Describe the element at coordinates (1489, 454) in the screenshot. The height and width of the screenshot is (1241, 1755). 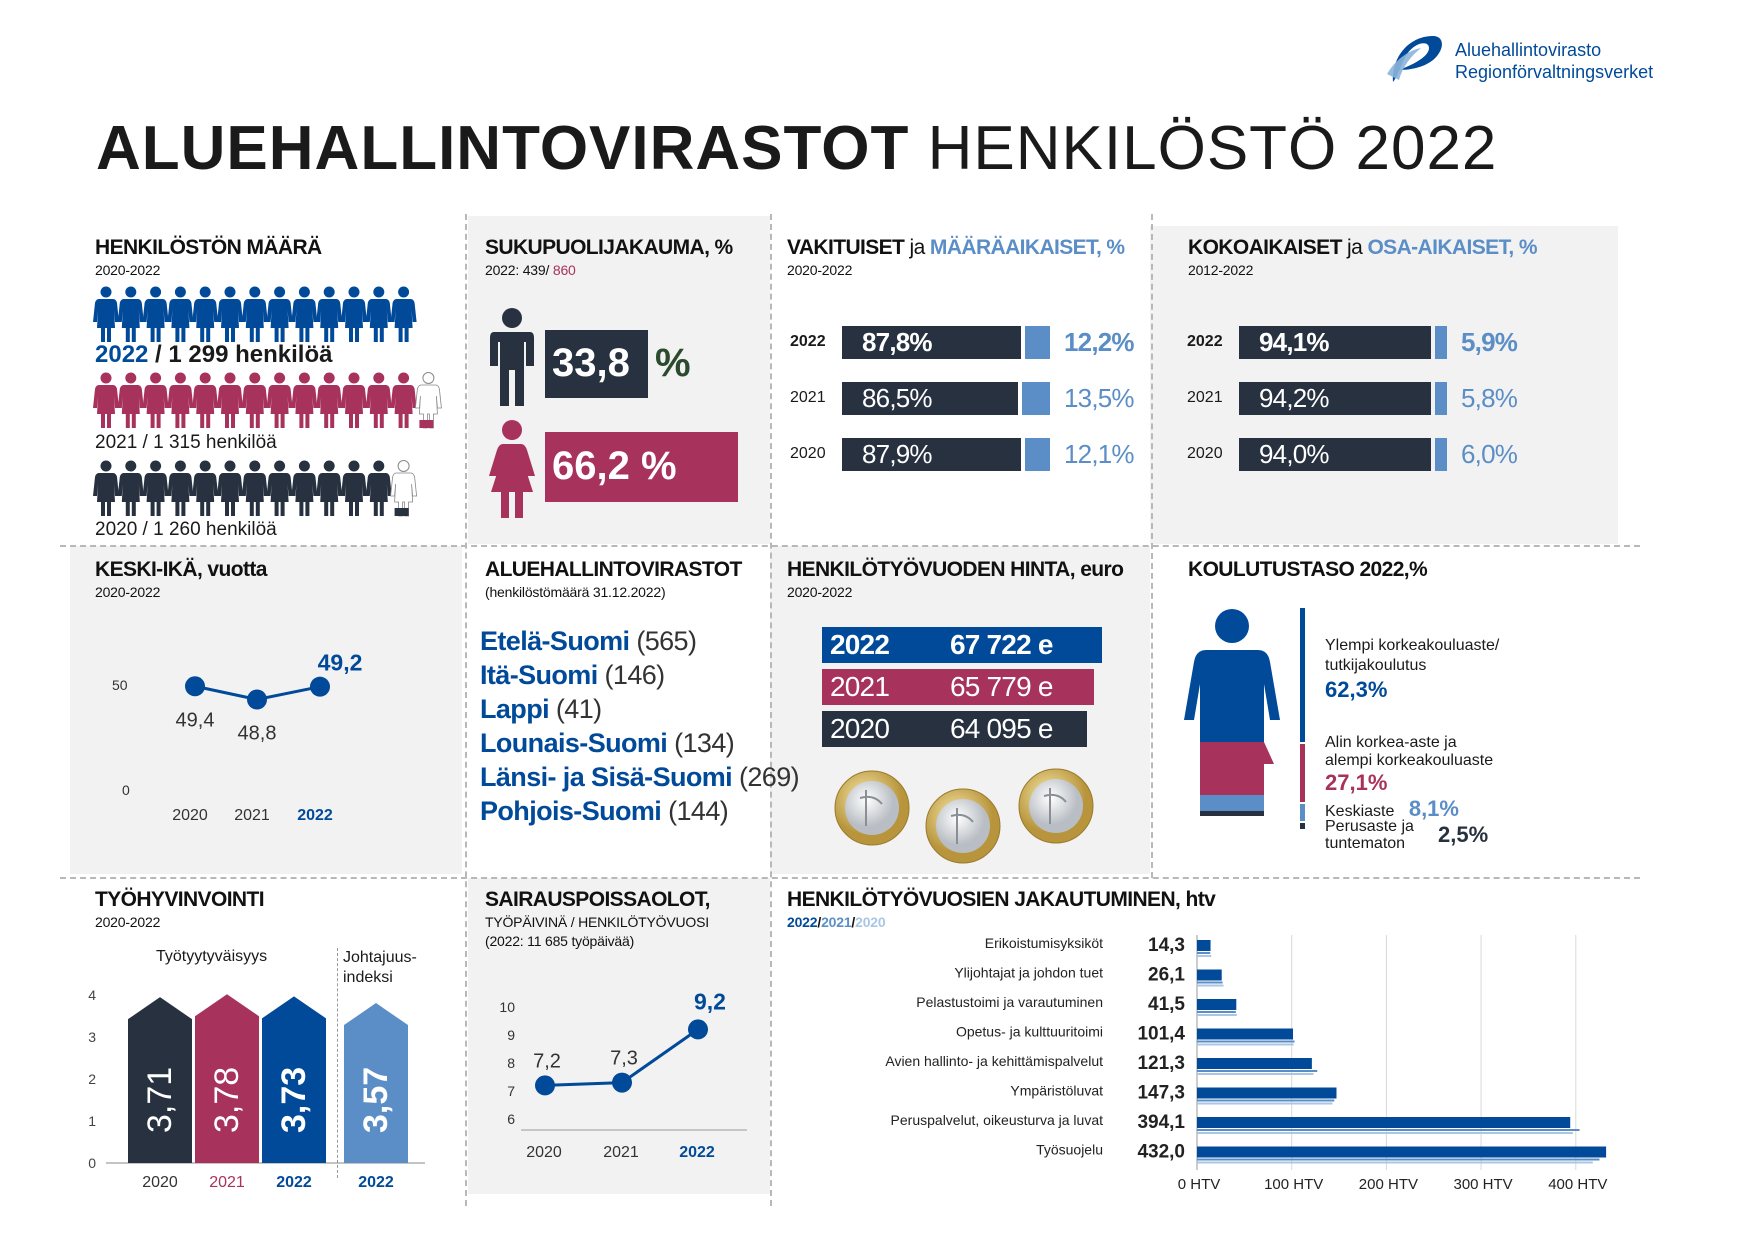
I see `fulltime-value-b: 6,0%` at that location.